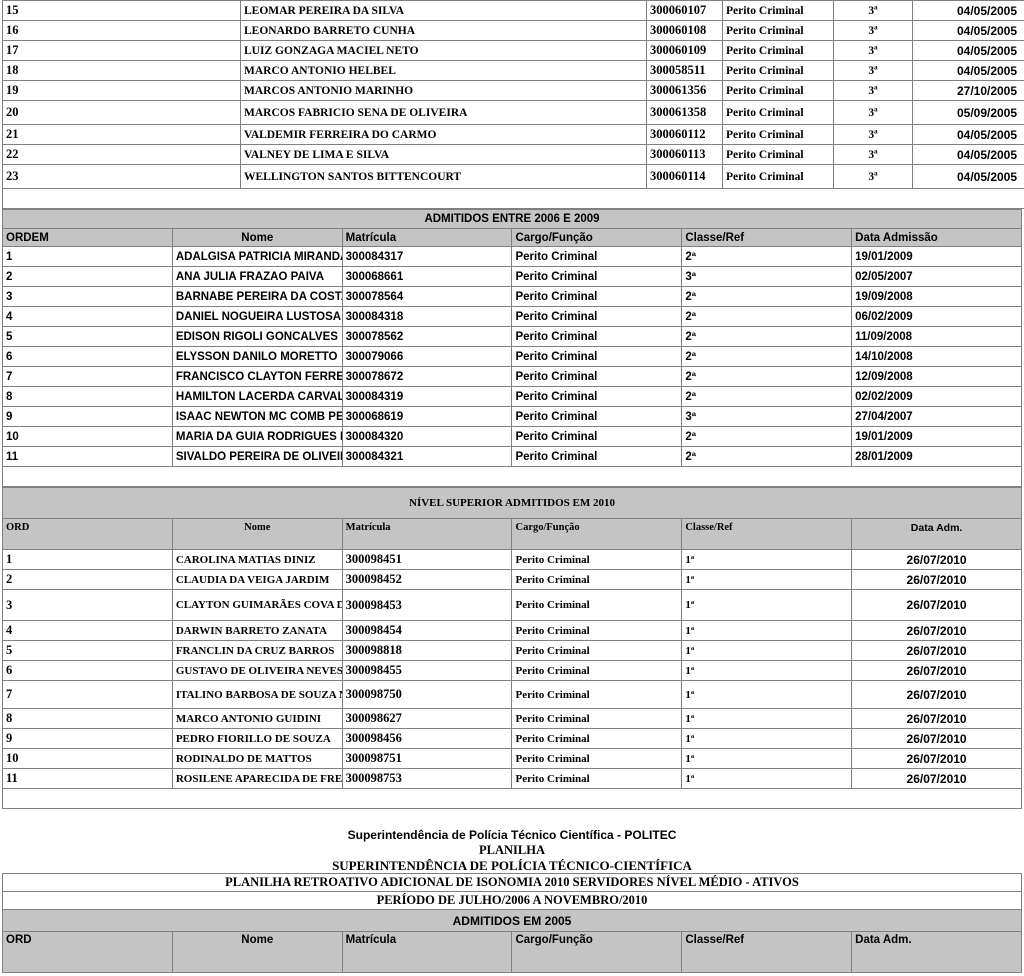  Describe the element at coordinates (257, 778) in the screenshot. I see `cell-nome: ROSILENE APARECIDA DE FREITAS PEREIRA` at that location.